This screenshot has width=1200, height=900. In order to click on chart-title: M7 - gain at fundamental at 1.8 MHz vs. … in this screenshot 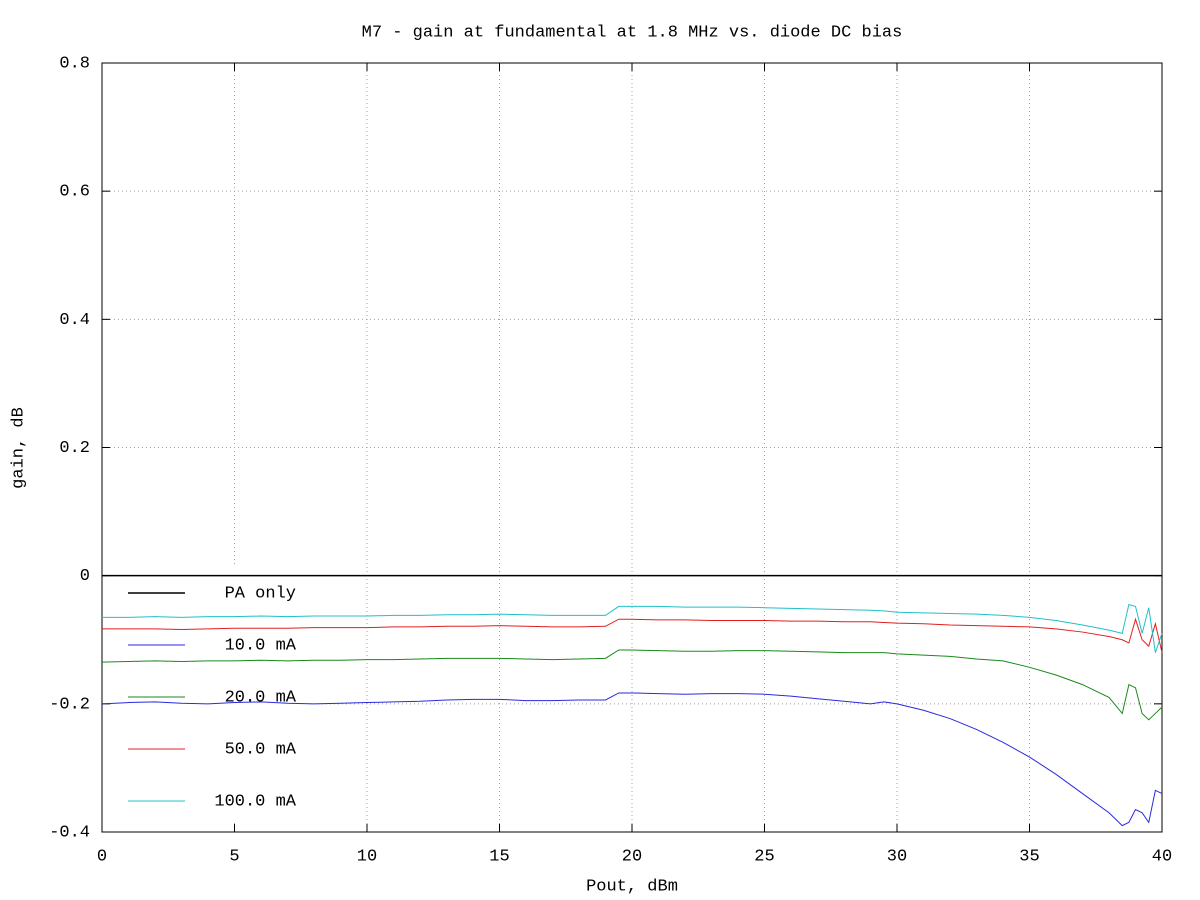, I will do `click(632, 32)`.